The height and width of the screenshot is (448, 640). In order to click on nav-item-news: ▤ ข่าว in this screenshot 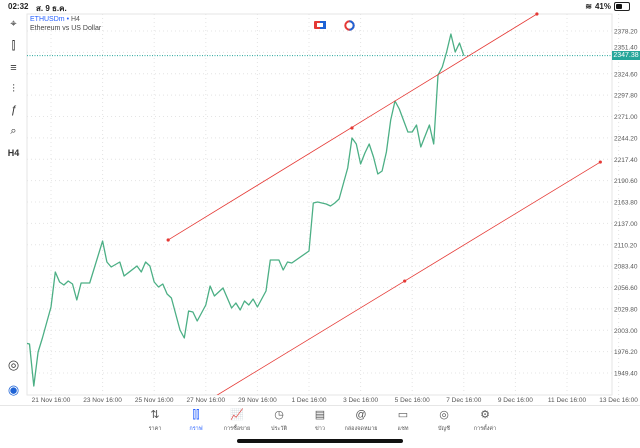, I will do `click(320, 421)`.